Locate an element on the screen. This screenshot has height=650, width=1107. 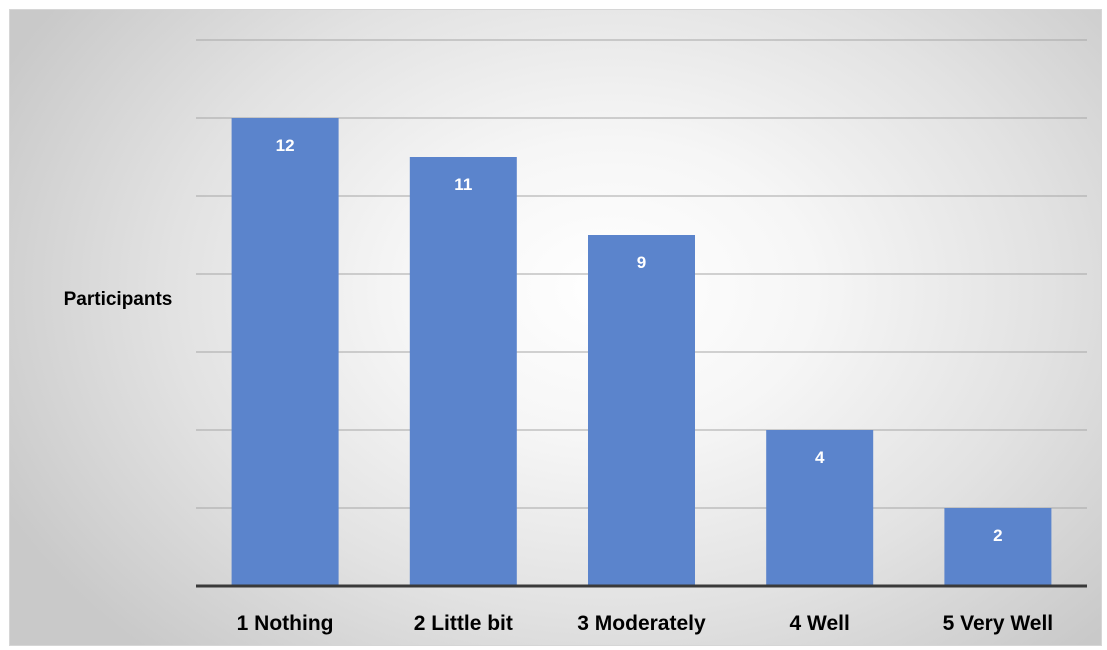
data-label: 2 is located at coordinates (997, 535).